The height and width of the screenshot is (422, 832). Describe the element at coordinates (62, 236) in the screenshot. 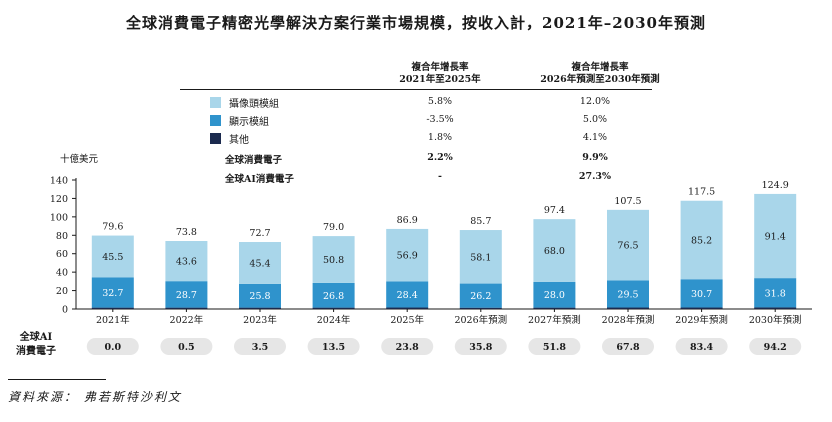

I see `y-tick-label: 80` at that location.